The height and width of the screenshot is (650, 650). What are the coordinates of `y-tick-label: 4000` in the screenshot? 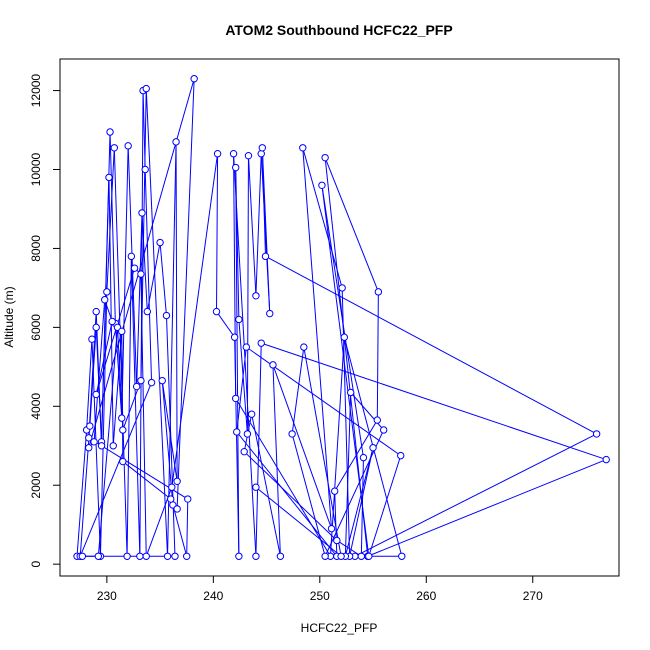 It's located at (36, 406).